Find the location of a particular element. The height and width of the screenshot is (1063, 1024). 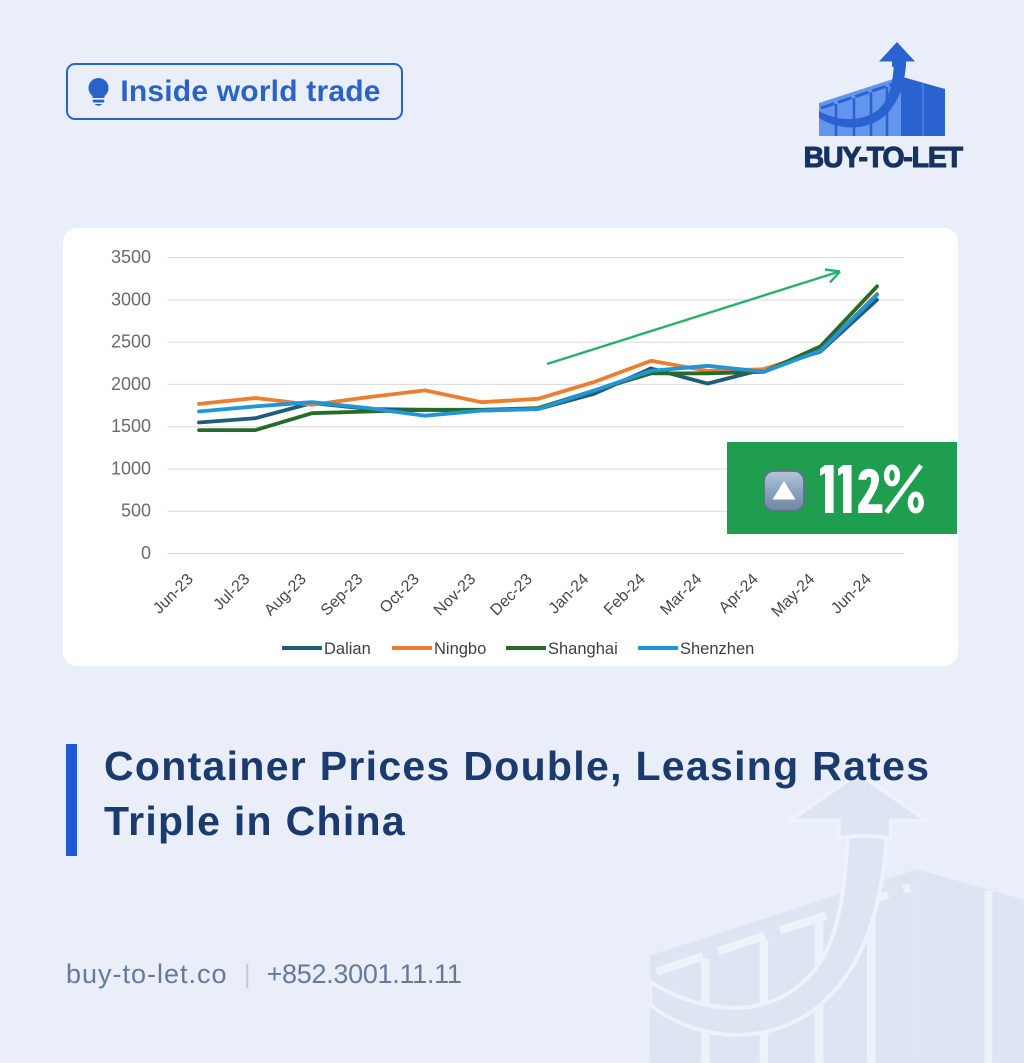

svg-text: 3000 is located at coordinates (131, 299).